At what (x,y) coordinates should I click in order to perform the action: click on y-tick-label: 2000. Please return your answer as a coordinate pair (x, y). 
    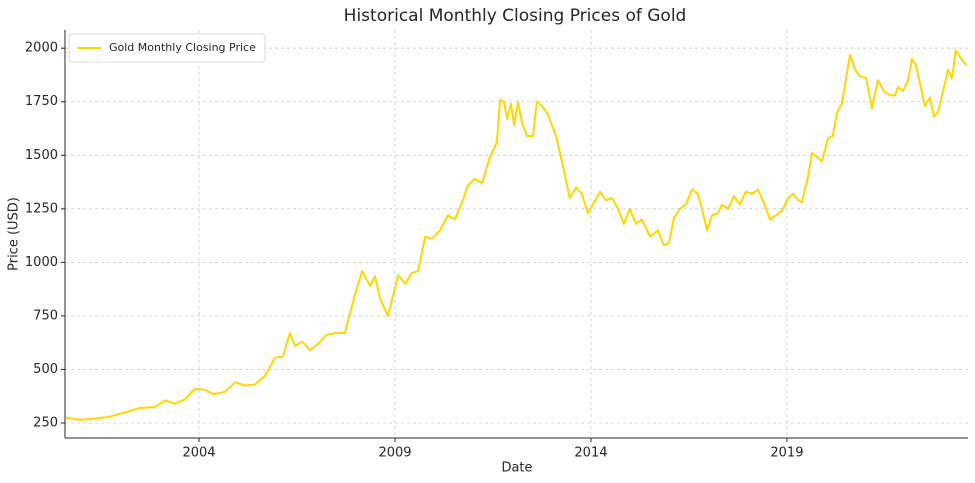
    Looking at the image, I should click on (41, 48).